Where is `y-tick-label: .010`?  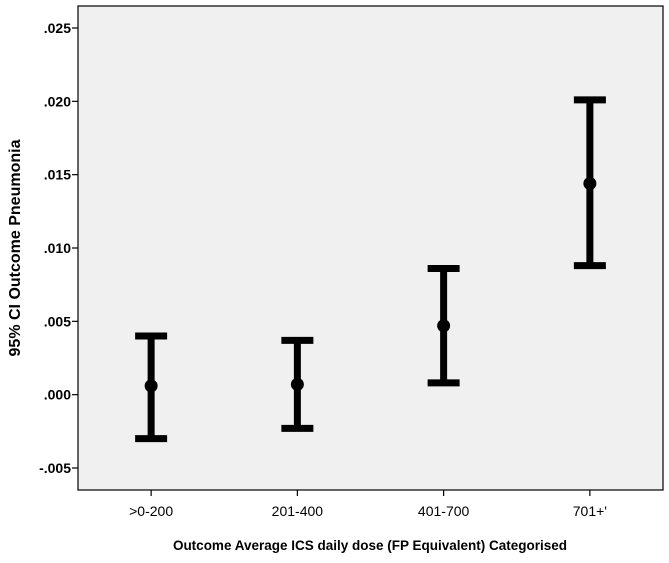
y-tick-label: .010 is located at coordinates (57, 248).